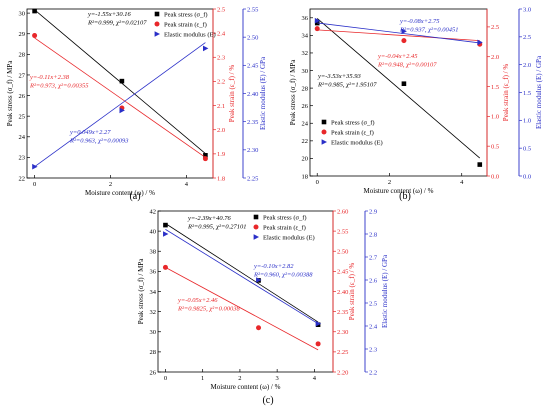  Describe the element at coordinates (22, 137) in the screenshot. I see `y-left-tick-label: 24` at that location.